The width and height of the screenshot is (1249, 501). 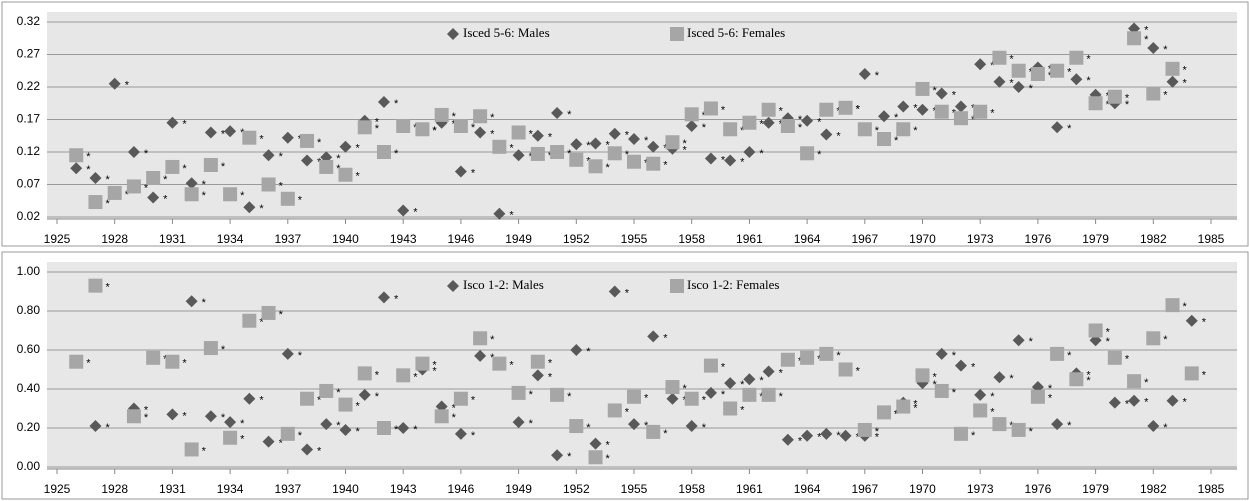 What do you see at coordinates (29, 388) in the screenshot?
I see `y-tick-label: 0.40` at bounding box center [29, 388].